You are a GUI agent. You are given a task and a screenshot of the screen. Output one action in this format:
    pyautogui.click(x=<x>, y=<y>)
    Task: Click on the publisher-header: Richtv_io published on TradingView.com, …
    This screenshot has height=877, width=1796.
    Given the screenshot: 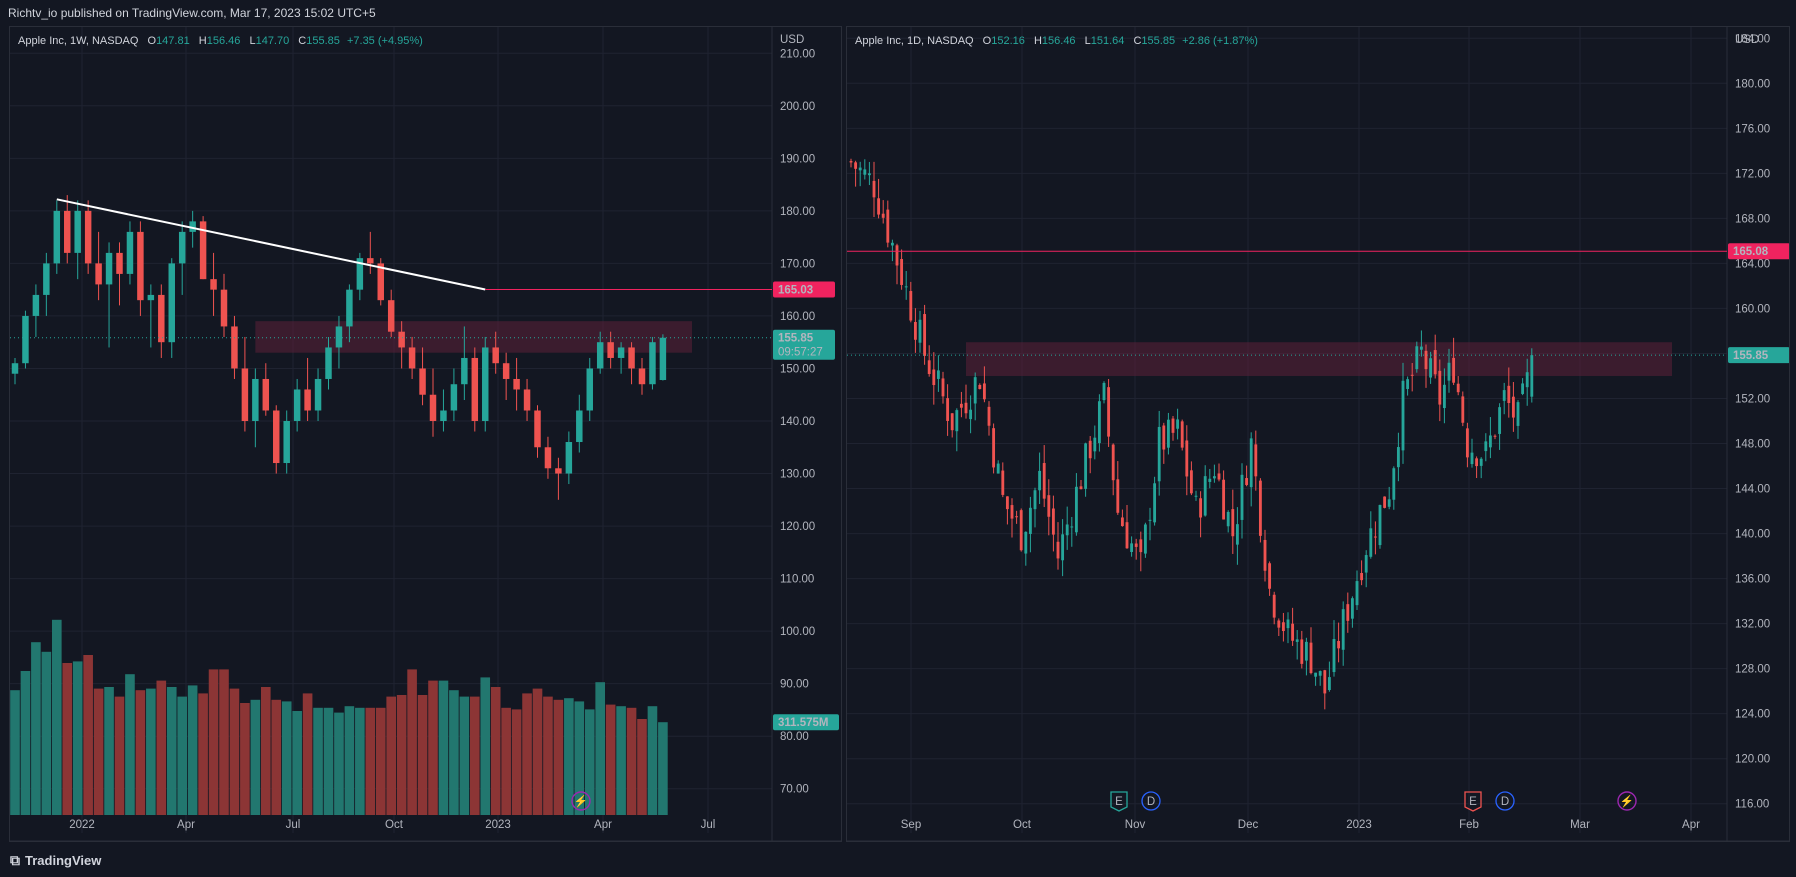 What is the action you would take?
    pyautogui.click(x=192, y=13)
    